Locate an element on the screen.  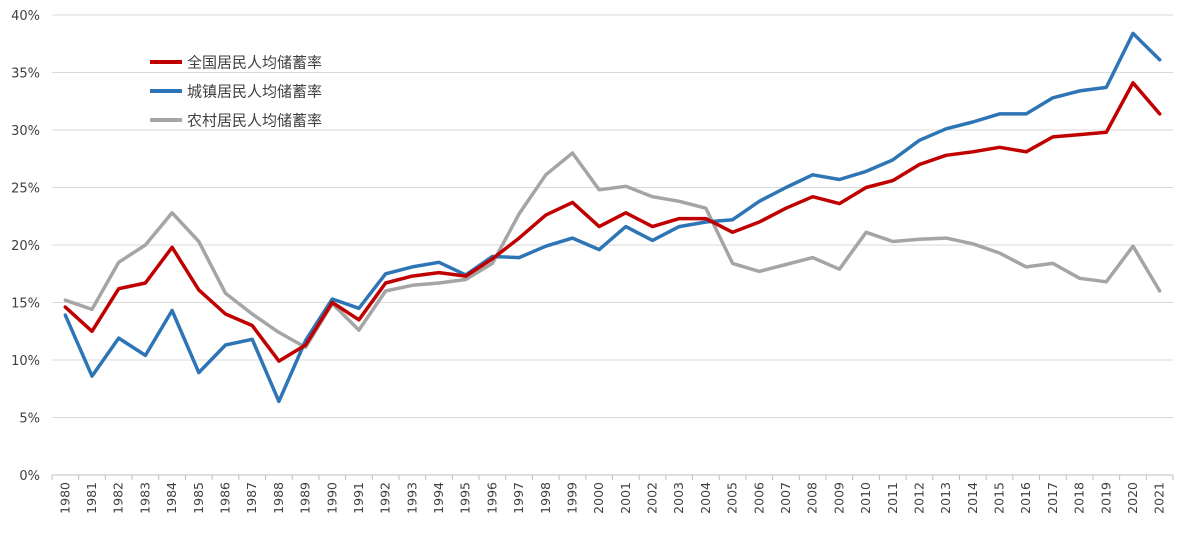
x-tick-label: 1981 is located at coordinates (91, 498).